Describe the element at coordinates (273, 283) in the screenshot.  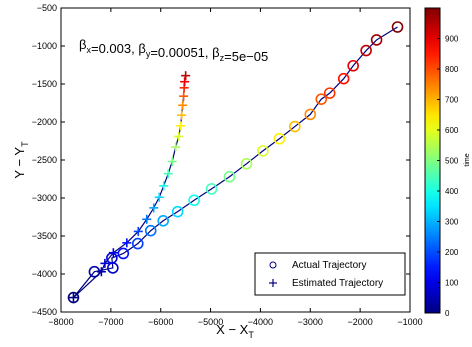
I see `legend-plus-marker` at that location.